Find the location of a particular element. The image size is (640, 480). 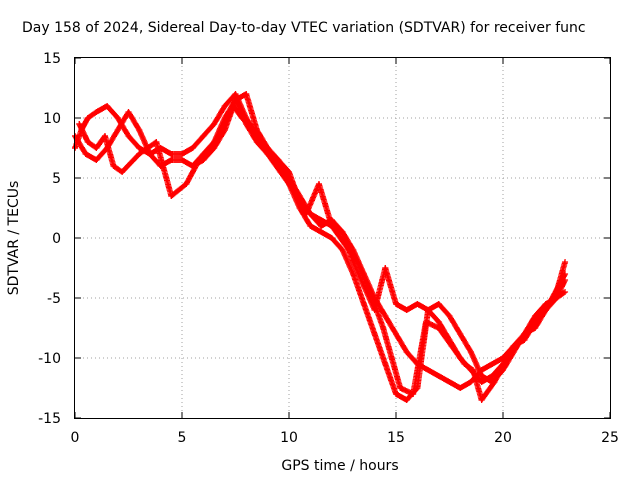

y-tick-label: 5 is located at coordinates (56, 179).